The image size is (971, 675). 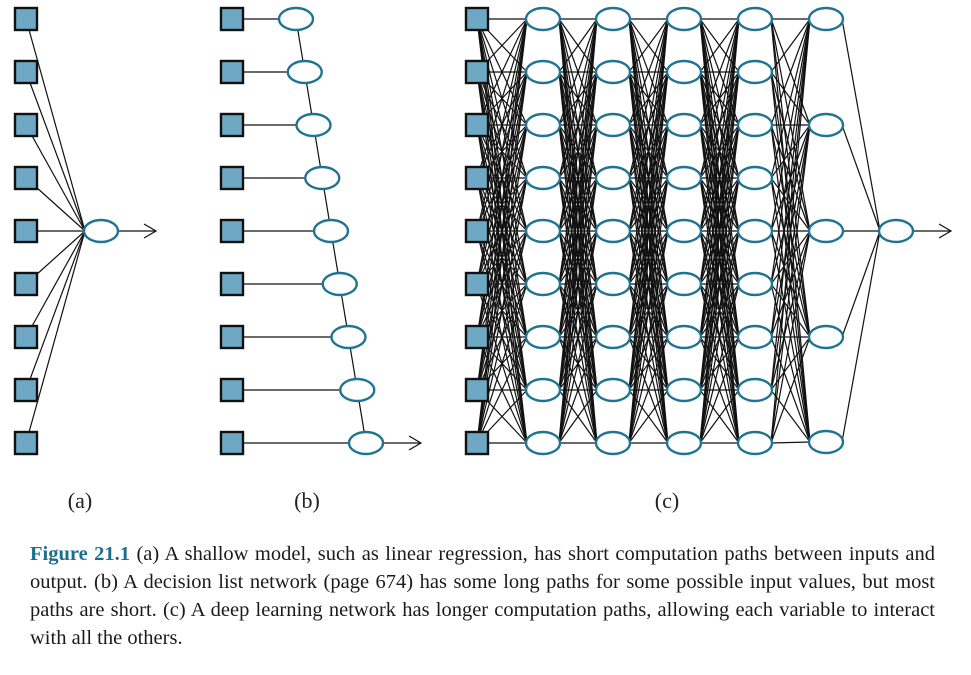 What do you see at coordinates (933, 231) in the screenshot?
I see `output-arrow-c` at bounding box center [933, 231].